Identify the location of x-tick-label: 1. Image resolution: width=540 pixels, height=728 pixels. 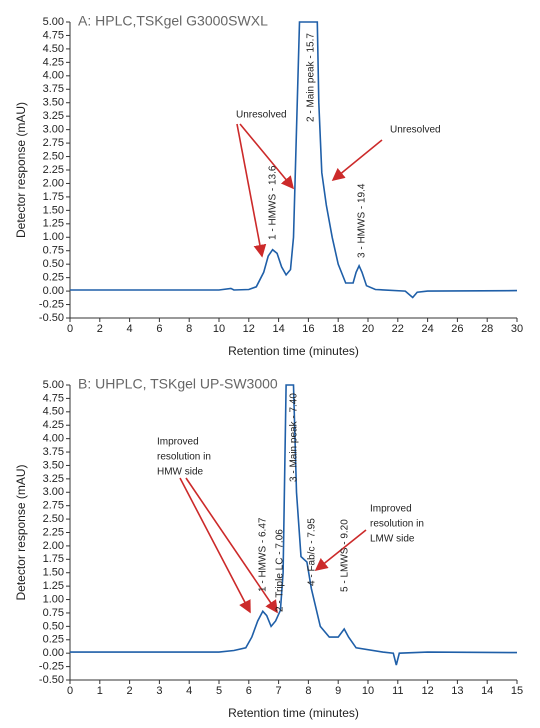
(100, 691).